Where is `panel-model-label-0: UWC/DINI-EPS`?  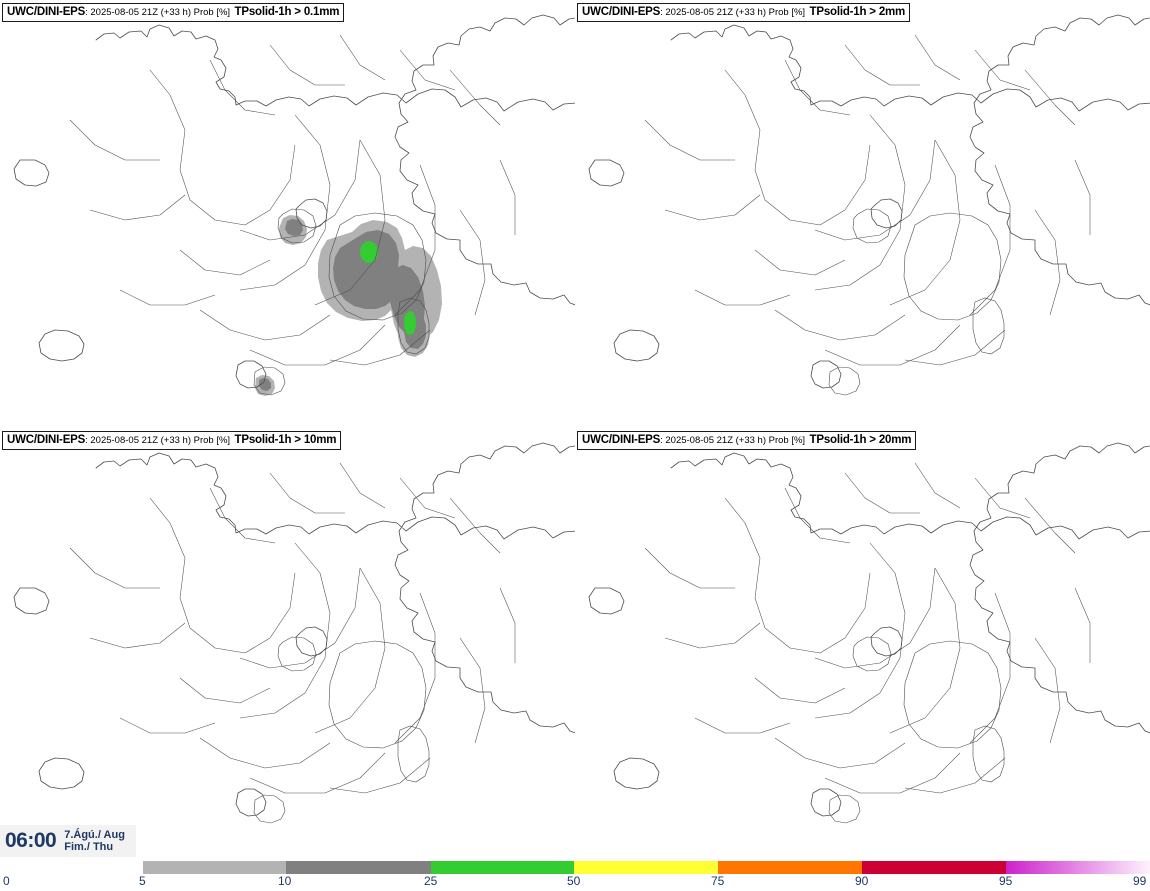
panel-model-label-0: UWC/DINI-EPS is located at coordinates (46, 12).